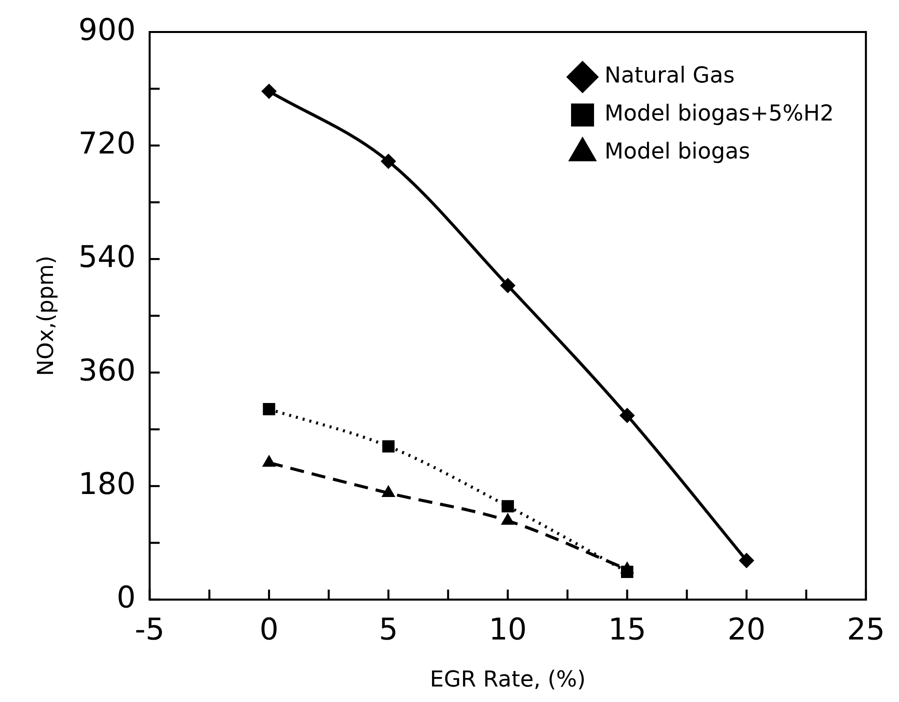 The width and height of the screenshot is (899, 702). Describe the element at coordinates (107, 144) in the screenshot. I see `y-tick-label: 720` at that location.